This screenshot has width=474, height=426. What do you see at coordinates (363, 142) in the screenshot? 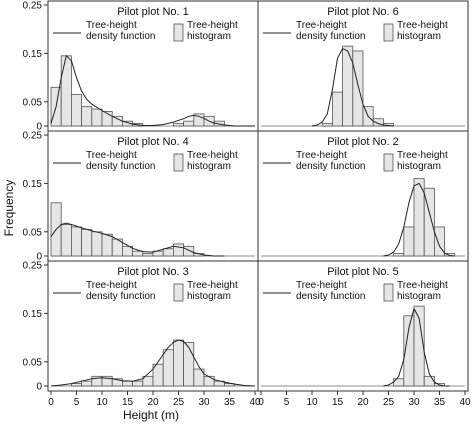
I see `panel-title: Pilot plot No. 2` at bounding box center [363, 142].